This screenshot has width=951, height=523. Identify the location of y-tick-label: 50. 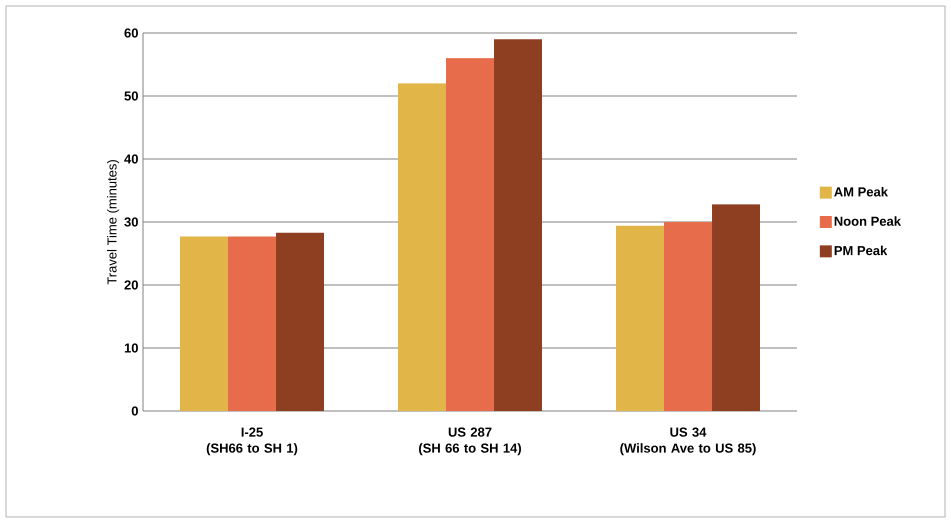
(131, 96).